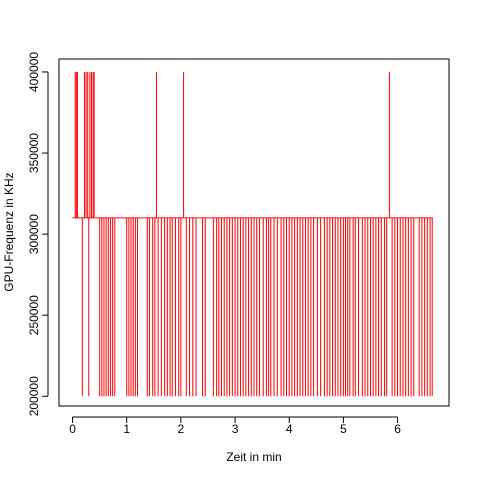  Describe the element at coordinates (34, 234) in the screenshot. I see `y-tick-label: 300000` at that location.